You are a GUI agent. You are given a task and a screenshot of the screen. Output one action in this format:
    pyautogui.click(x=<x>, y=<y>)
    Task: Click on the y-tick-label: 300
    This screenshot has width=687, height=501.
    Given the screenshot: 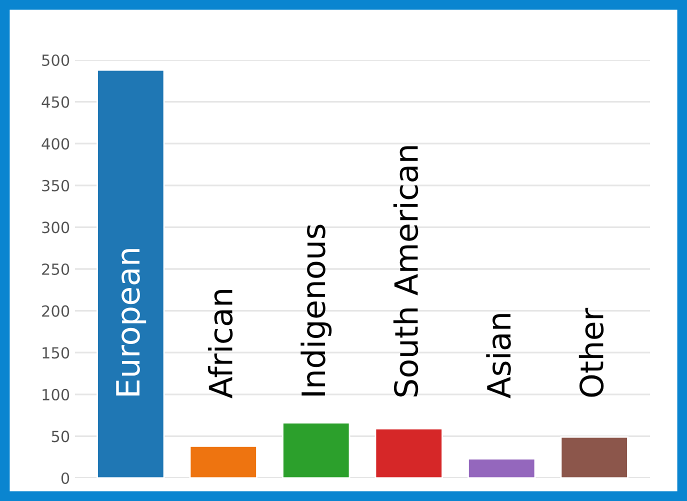 What is the action you would take?
    pyautogui.click(x=56, y=228)
    